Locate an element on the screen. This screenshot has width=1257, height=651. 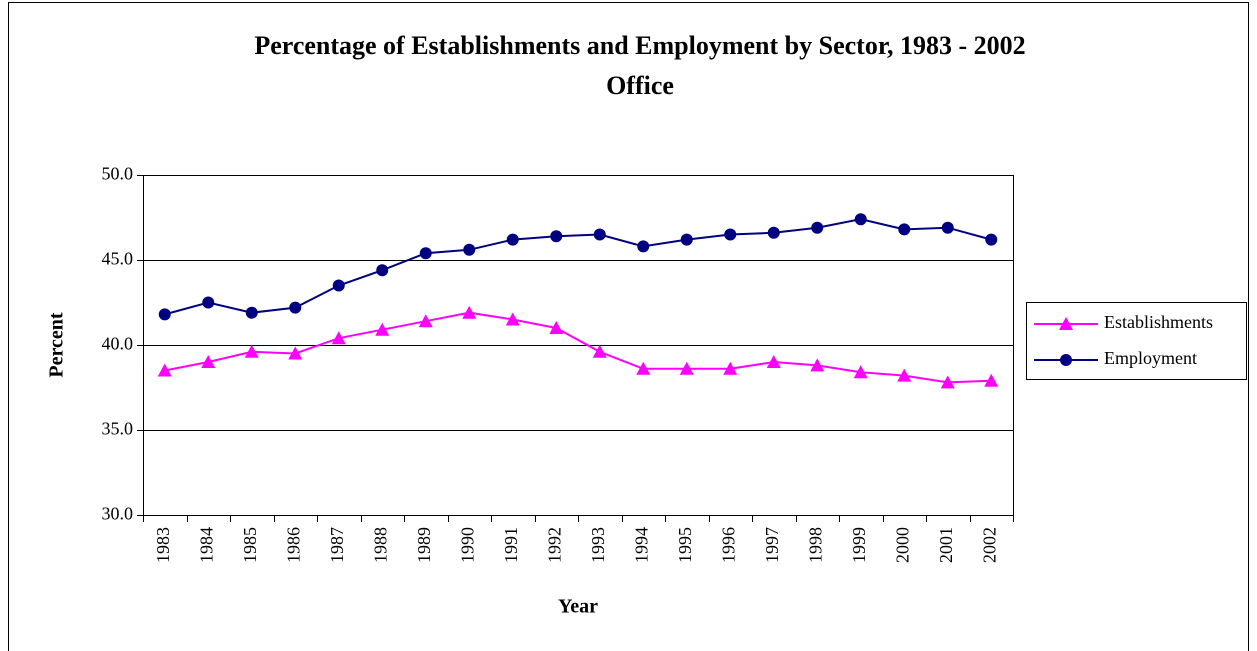
y-axis-label: Percent is located at coordinates (57, 344).